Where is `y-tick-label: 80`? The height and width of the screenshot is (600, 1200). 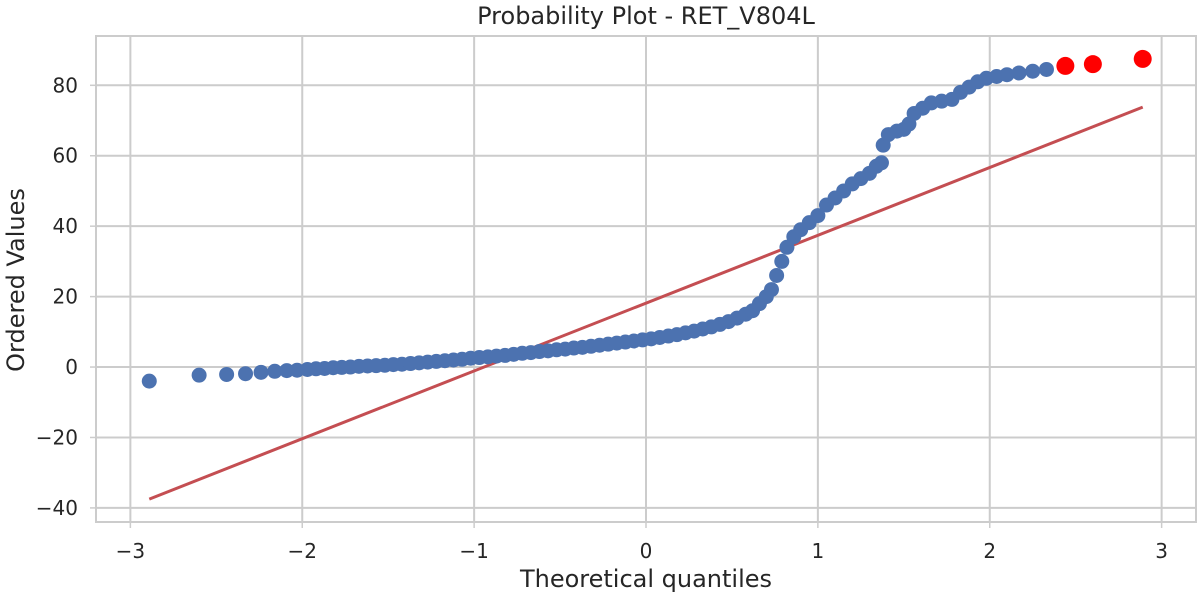
y-tick-label: 80 is located at coordinates (65, 85).